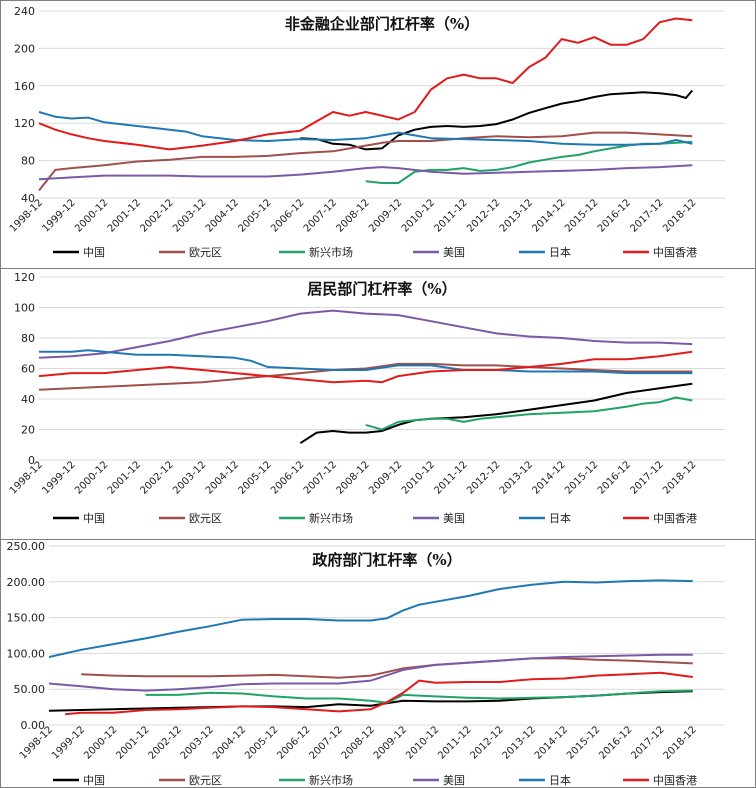  Describe the element at coordinates (33, 725) in the screenshot. I see `y-tick-label: 0.00` at that location.